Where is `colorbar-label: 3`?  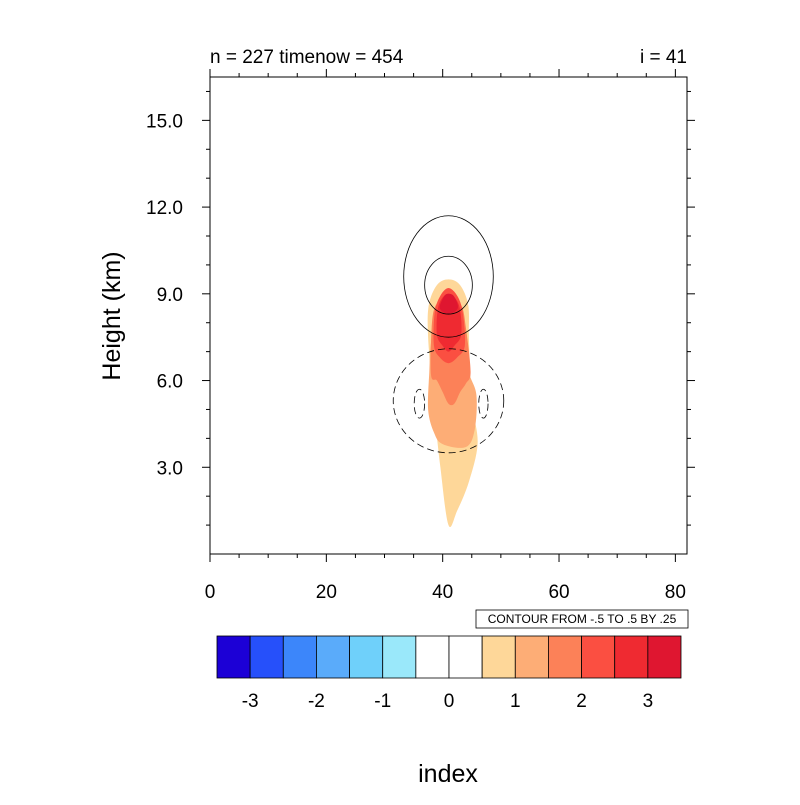 colorbar-label: 3 is located at coordinates (648, 701).